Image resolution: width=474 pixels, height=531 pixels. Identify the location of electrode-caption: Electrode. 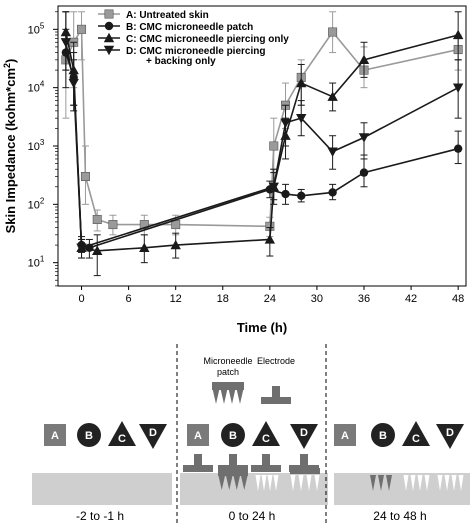
(276, 361).